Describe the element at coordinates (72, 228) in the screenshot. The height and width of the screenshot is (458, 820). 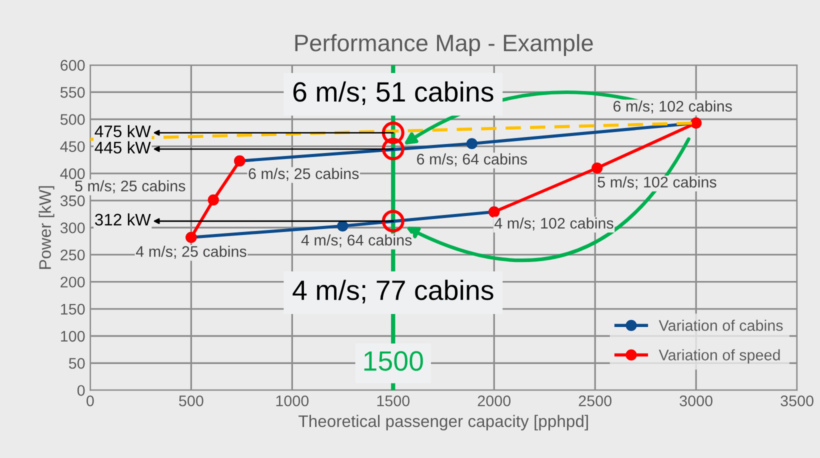
I see `y-tick-label: 300` at that location.